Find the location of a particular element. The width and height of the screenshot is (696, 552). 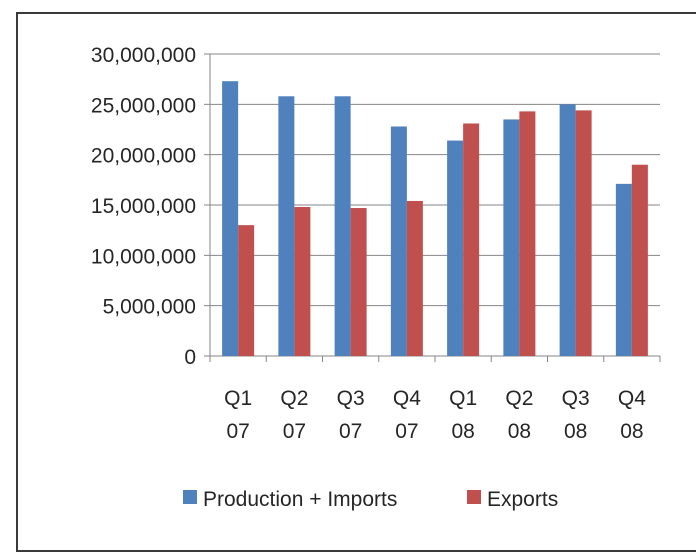

x-axis-tick-labels: Q1 07 Q2 07 Q3 07 Q4 07 Q1 08 Q2 08 Q3 08 Q4 08 is located at coordinates (435, 415).